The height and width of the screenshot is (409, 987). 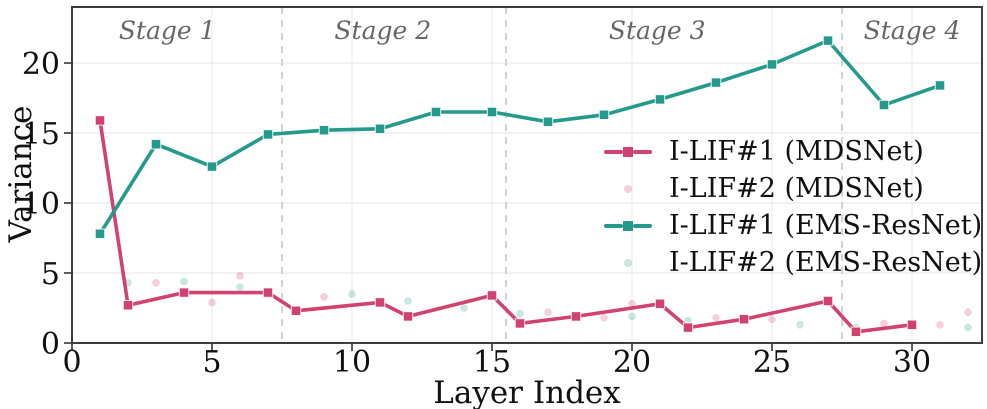 I want to click on y-tick-label: 10, so click(x=41, y=204).